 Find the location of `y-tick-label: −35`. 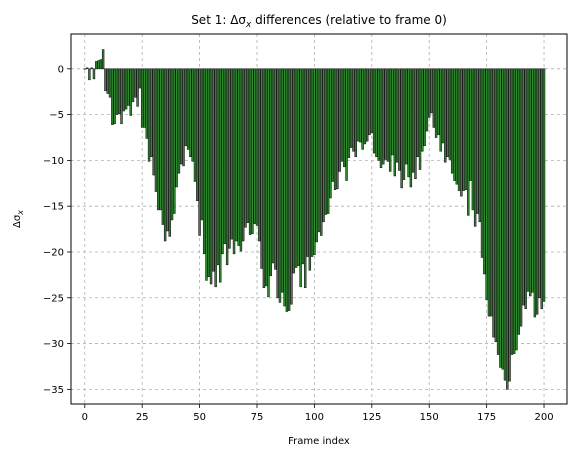

y-tick-label: −35 is located at coordinates (53, 390).